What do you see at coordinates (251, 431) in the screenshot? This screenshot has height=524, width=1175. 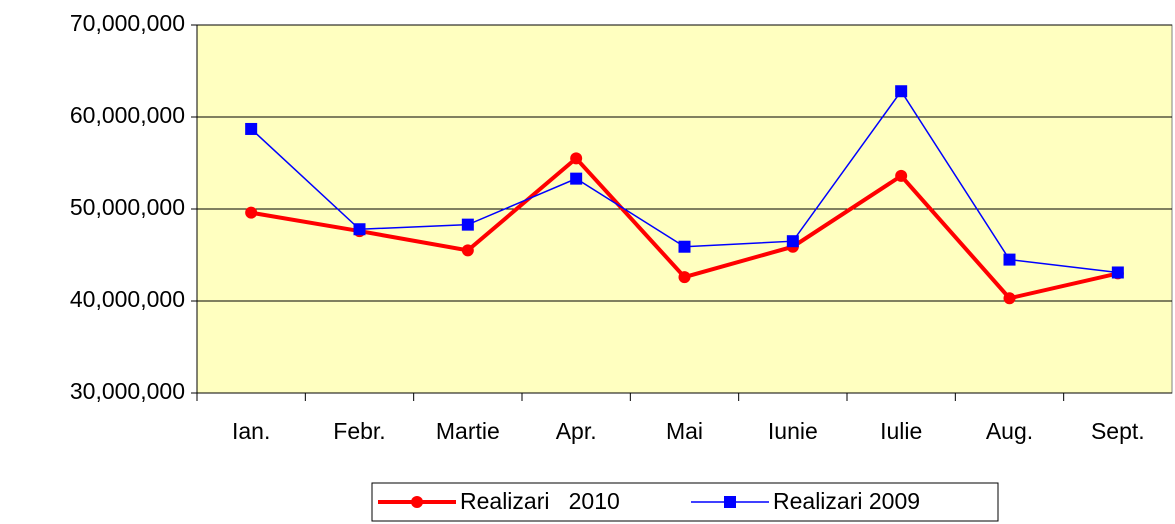 I see `x-tick-label: Ian.` at bounding box center [251, 431].